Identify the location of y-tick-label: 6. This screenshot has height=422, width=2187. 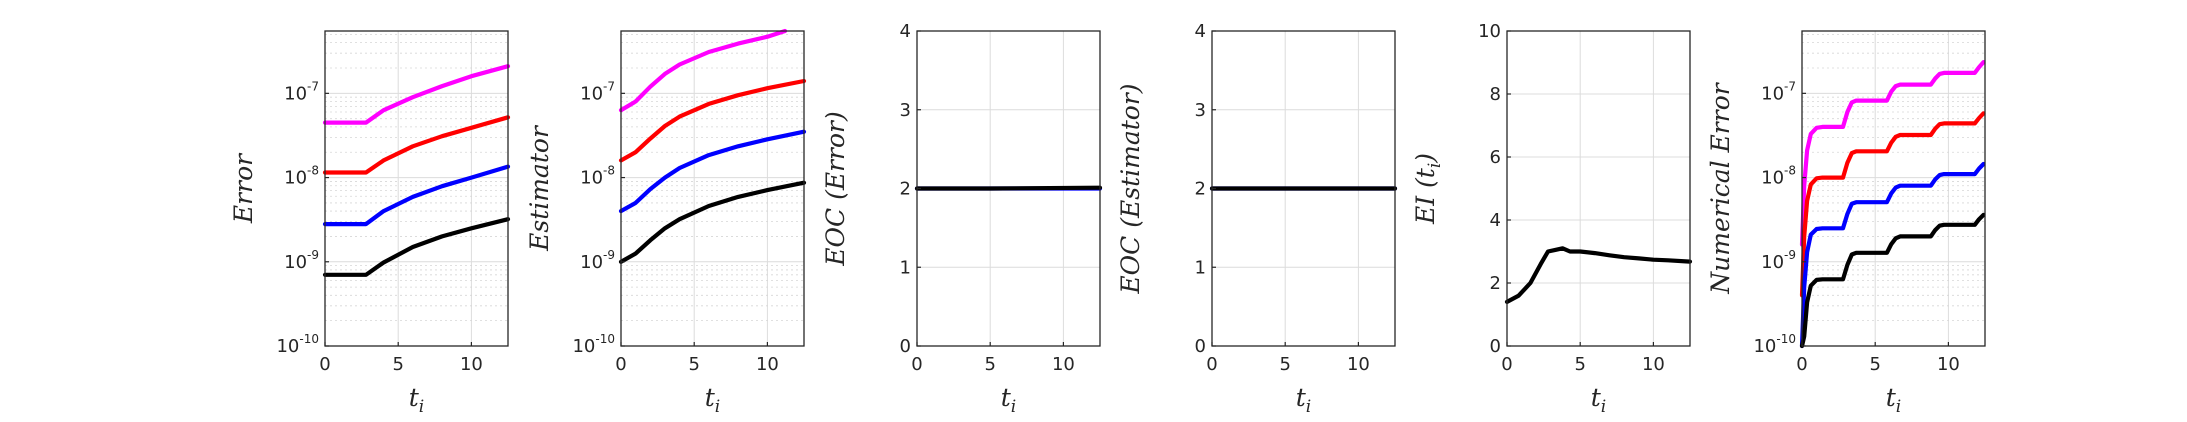
(1495, 157).